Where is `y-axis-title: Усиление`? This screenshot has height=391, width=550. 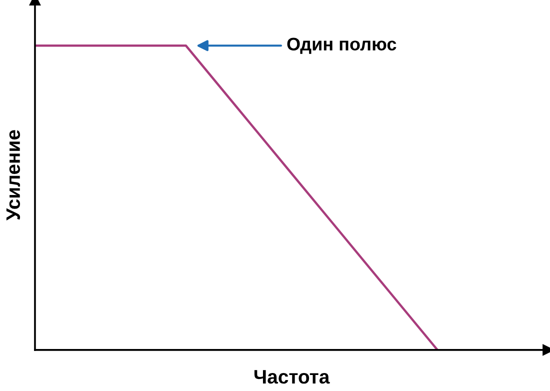 y-axis-title: Усиление is located at coordinates (13, 175).